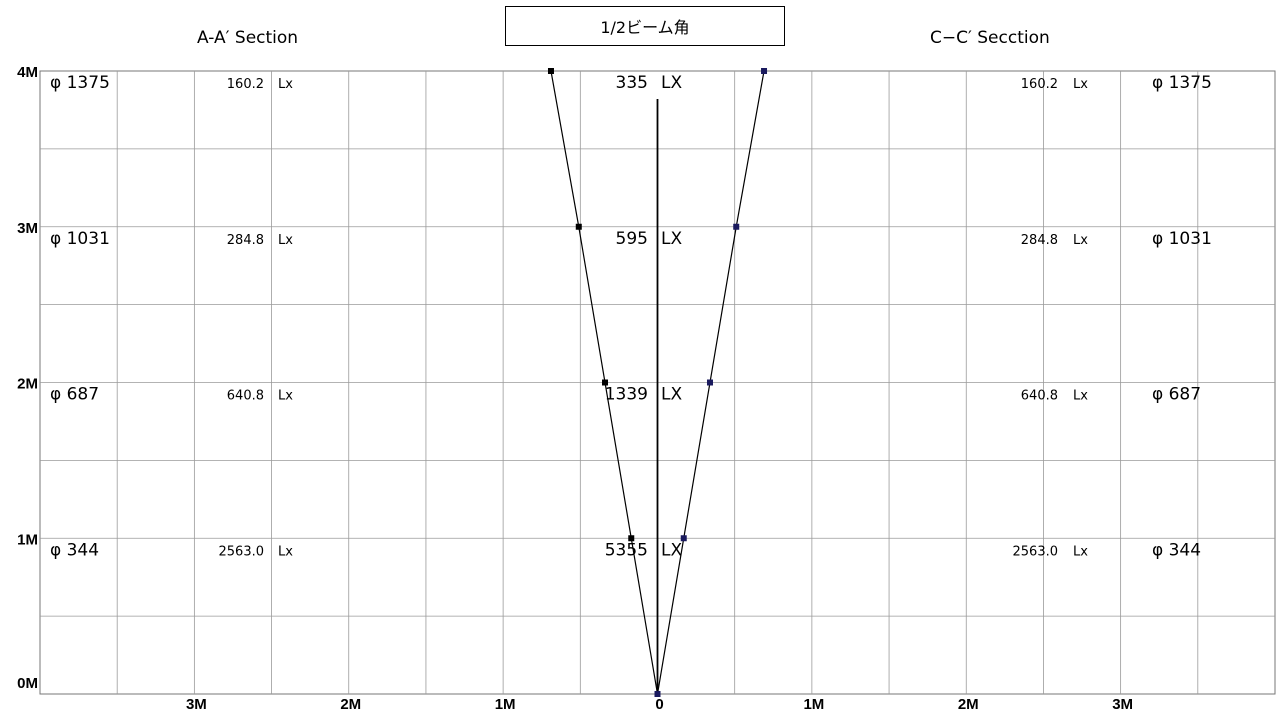  Describe the element at coordinates (242, 551) in the screenshot. I see `section-lux-left: 2563.0` at that location.